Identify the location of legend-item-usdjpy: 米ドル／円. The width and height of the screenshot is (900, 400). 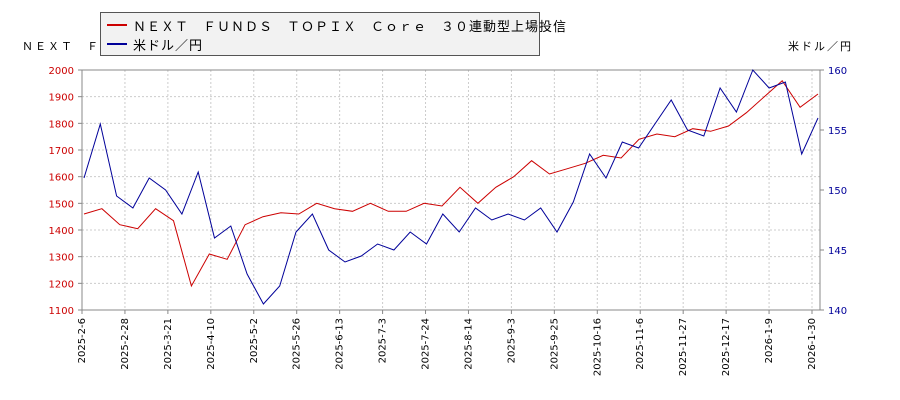
(155, 44).